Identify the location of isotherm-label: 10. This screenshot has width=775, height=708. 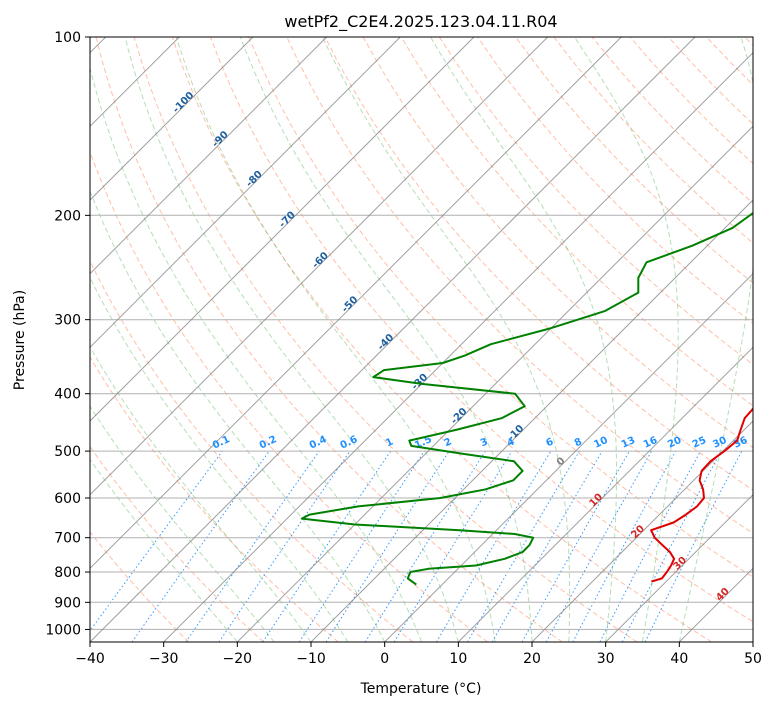
(597, 501).